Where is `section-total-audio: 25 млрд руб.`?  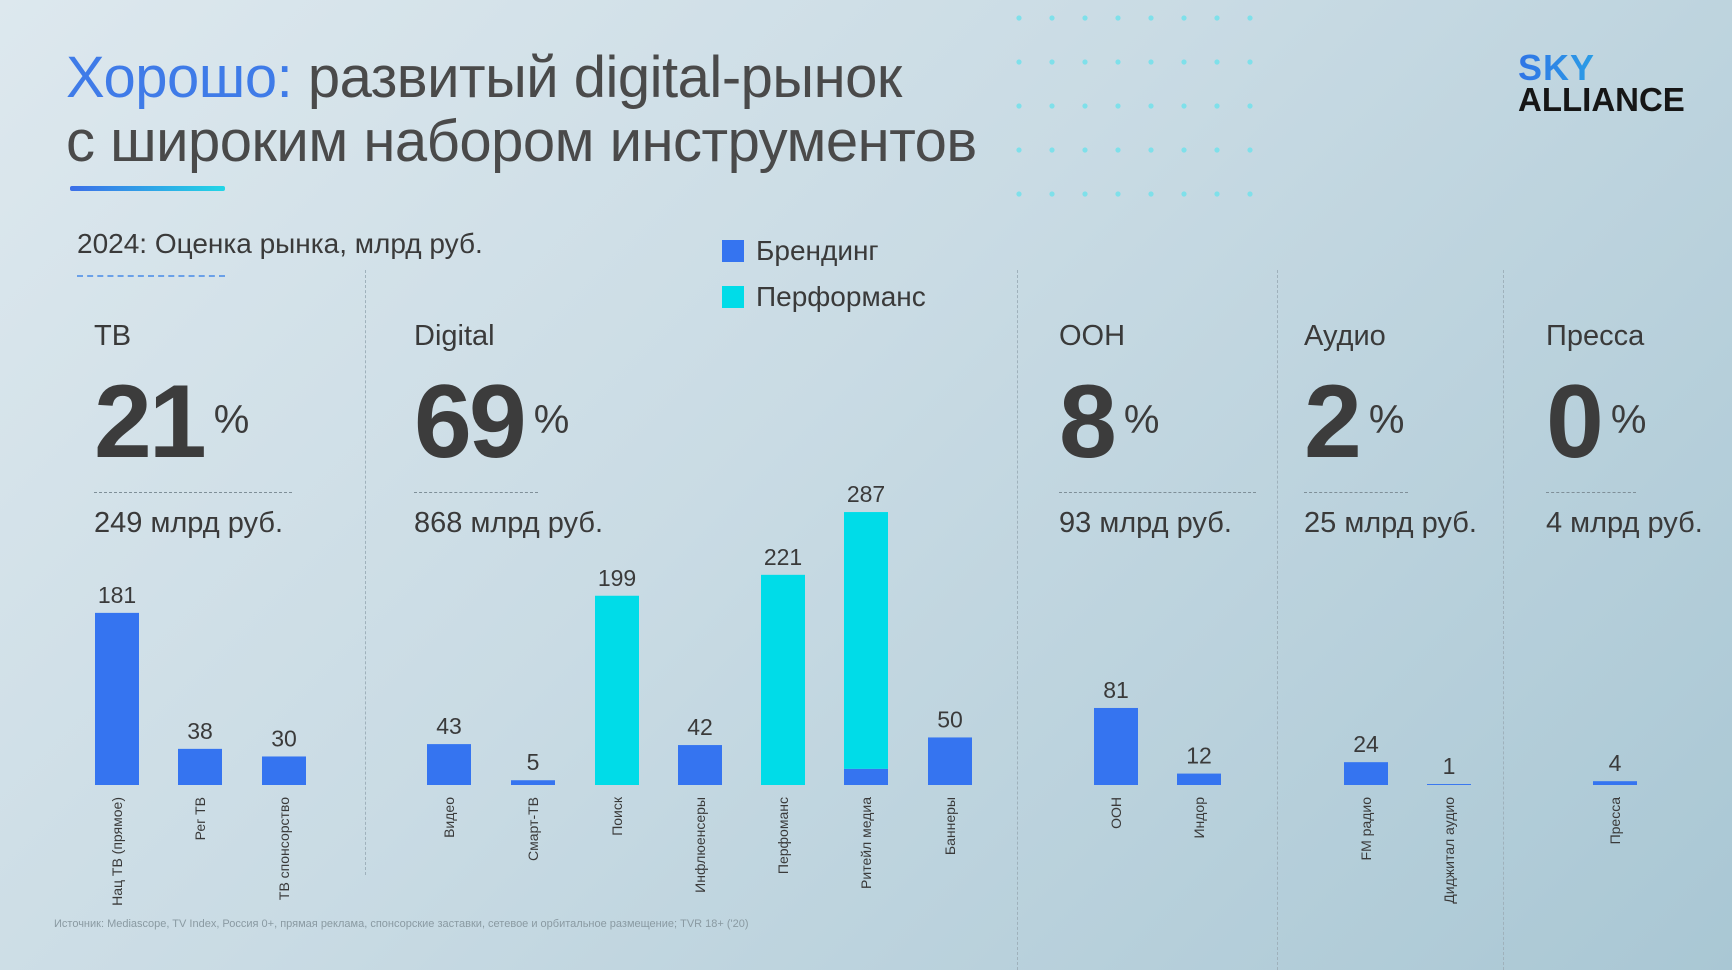
section-total-audio: 25 млрд руб. is located at coordinates (1390, 523).